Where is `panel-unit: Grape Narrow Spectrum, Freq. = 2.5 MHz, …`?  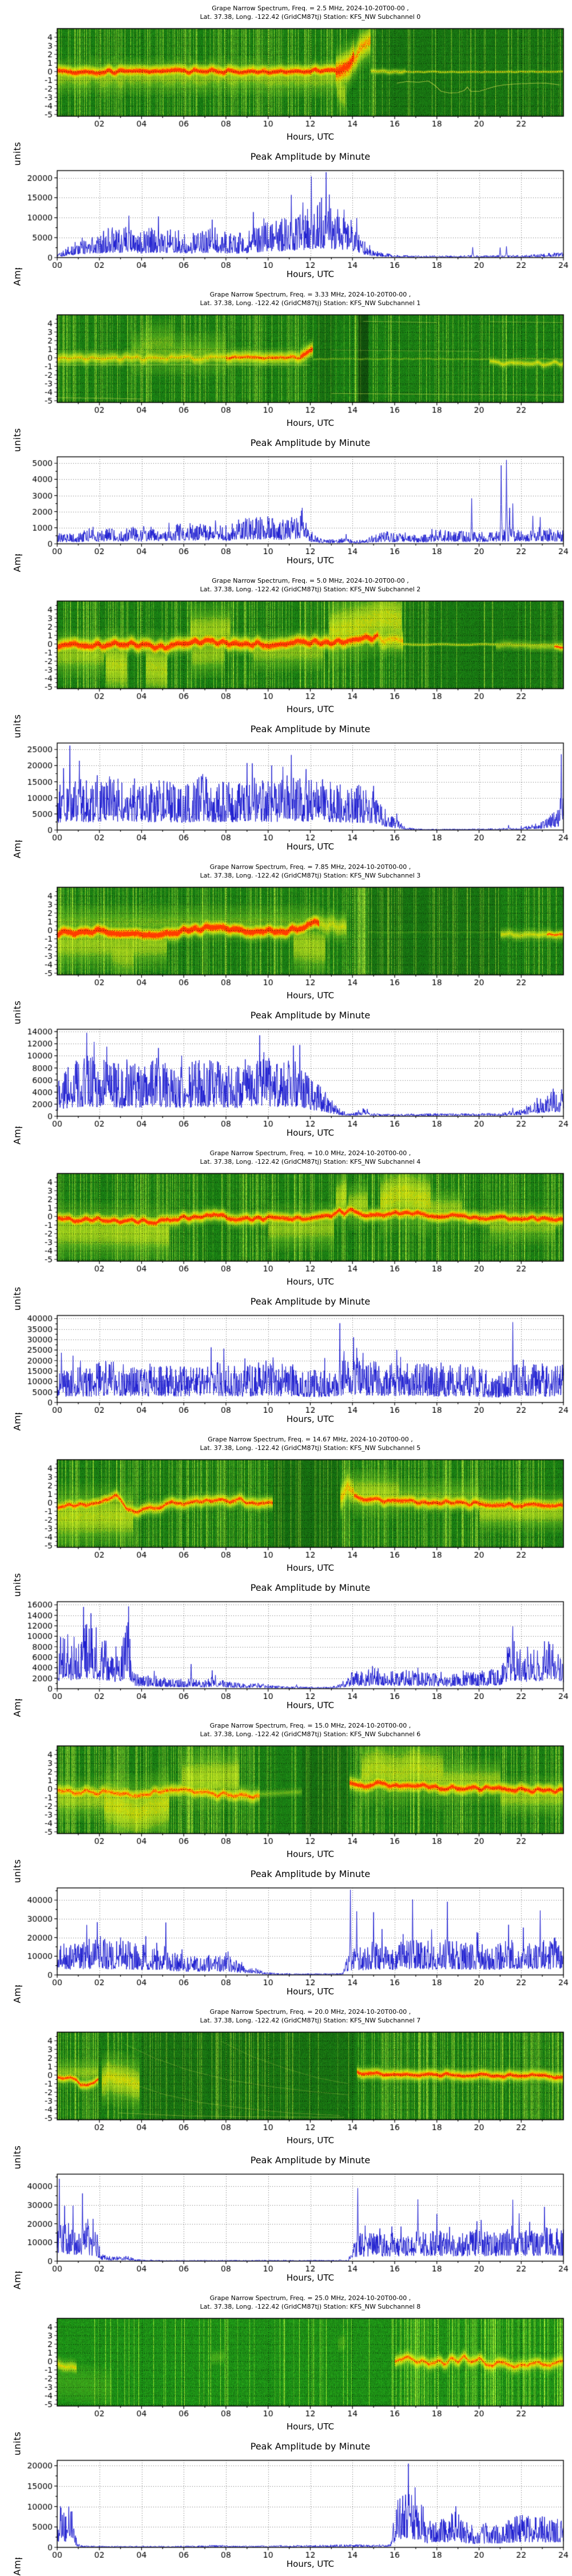 panel-unit: Grape Narrow Spectrum, Freq. = 2.5 MHz, … is located at coordinates (286, 143).